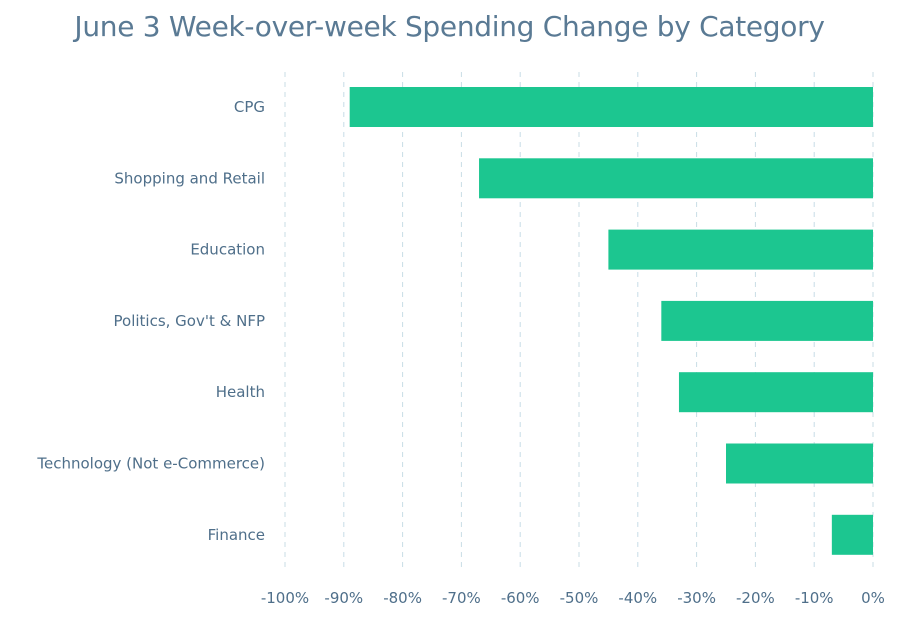 Image resolution: width=899 pixels, height=631 pixels. I want to click on x-tick-label: -60%, so click(520, 598).